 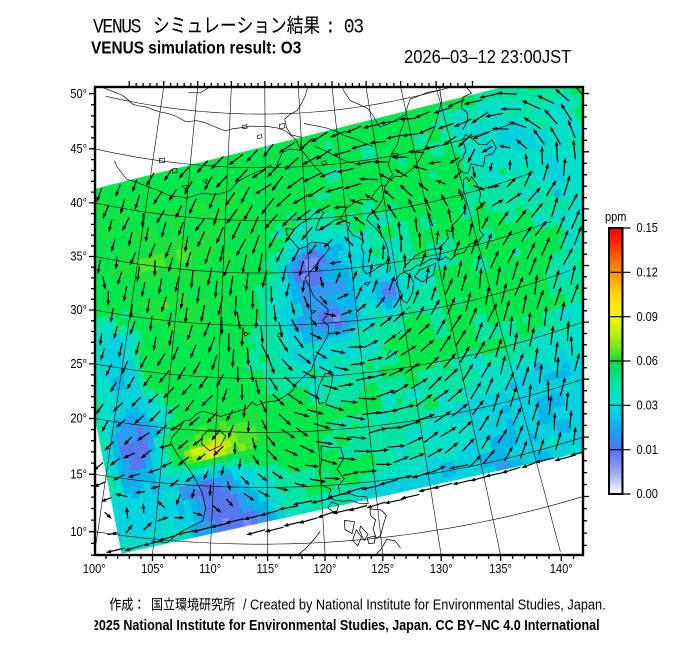 What do you see at coordinates (382, 569) in the screenshot?
I see `svg-text: 125°` at bounding box center [382, 569].